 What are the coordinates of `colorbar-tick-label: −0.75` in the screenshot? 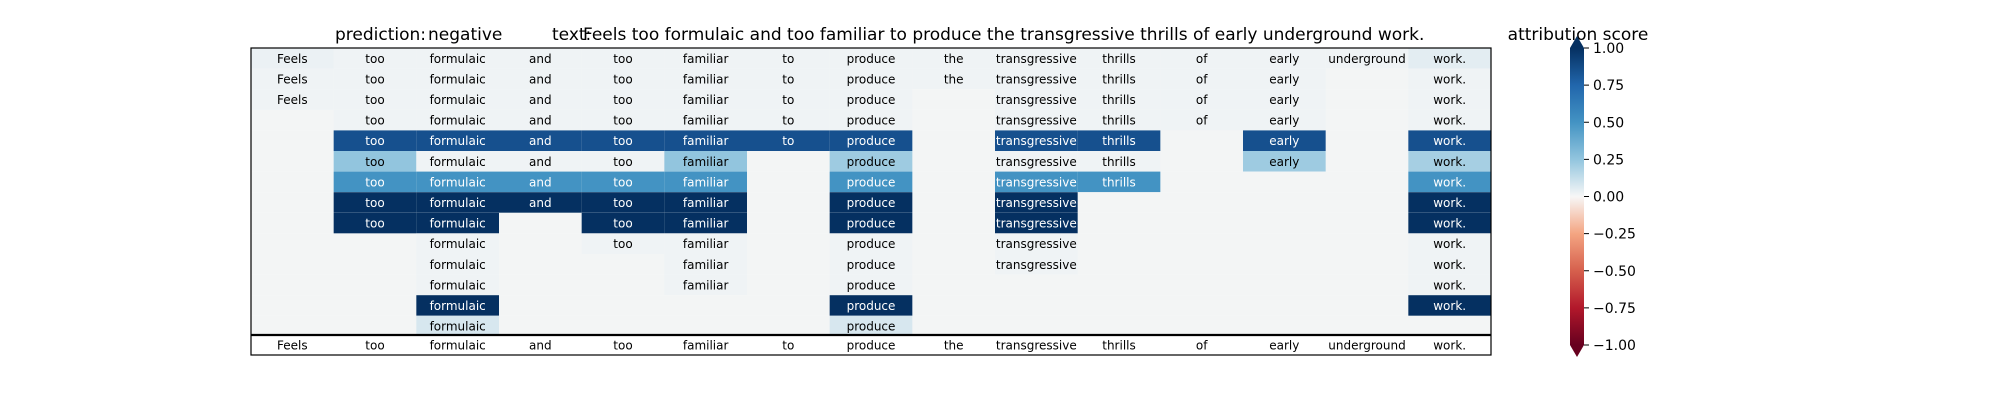 It's located at (1614, 309).